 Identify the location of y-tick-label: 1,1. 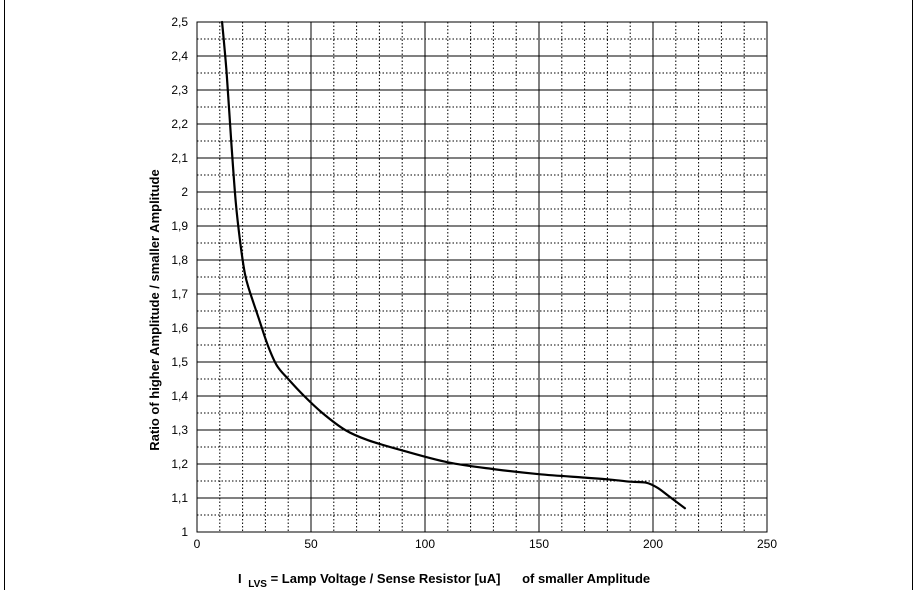
(179, 498).